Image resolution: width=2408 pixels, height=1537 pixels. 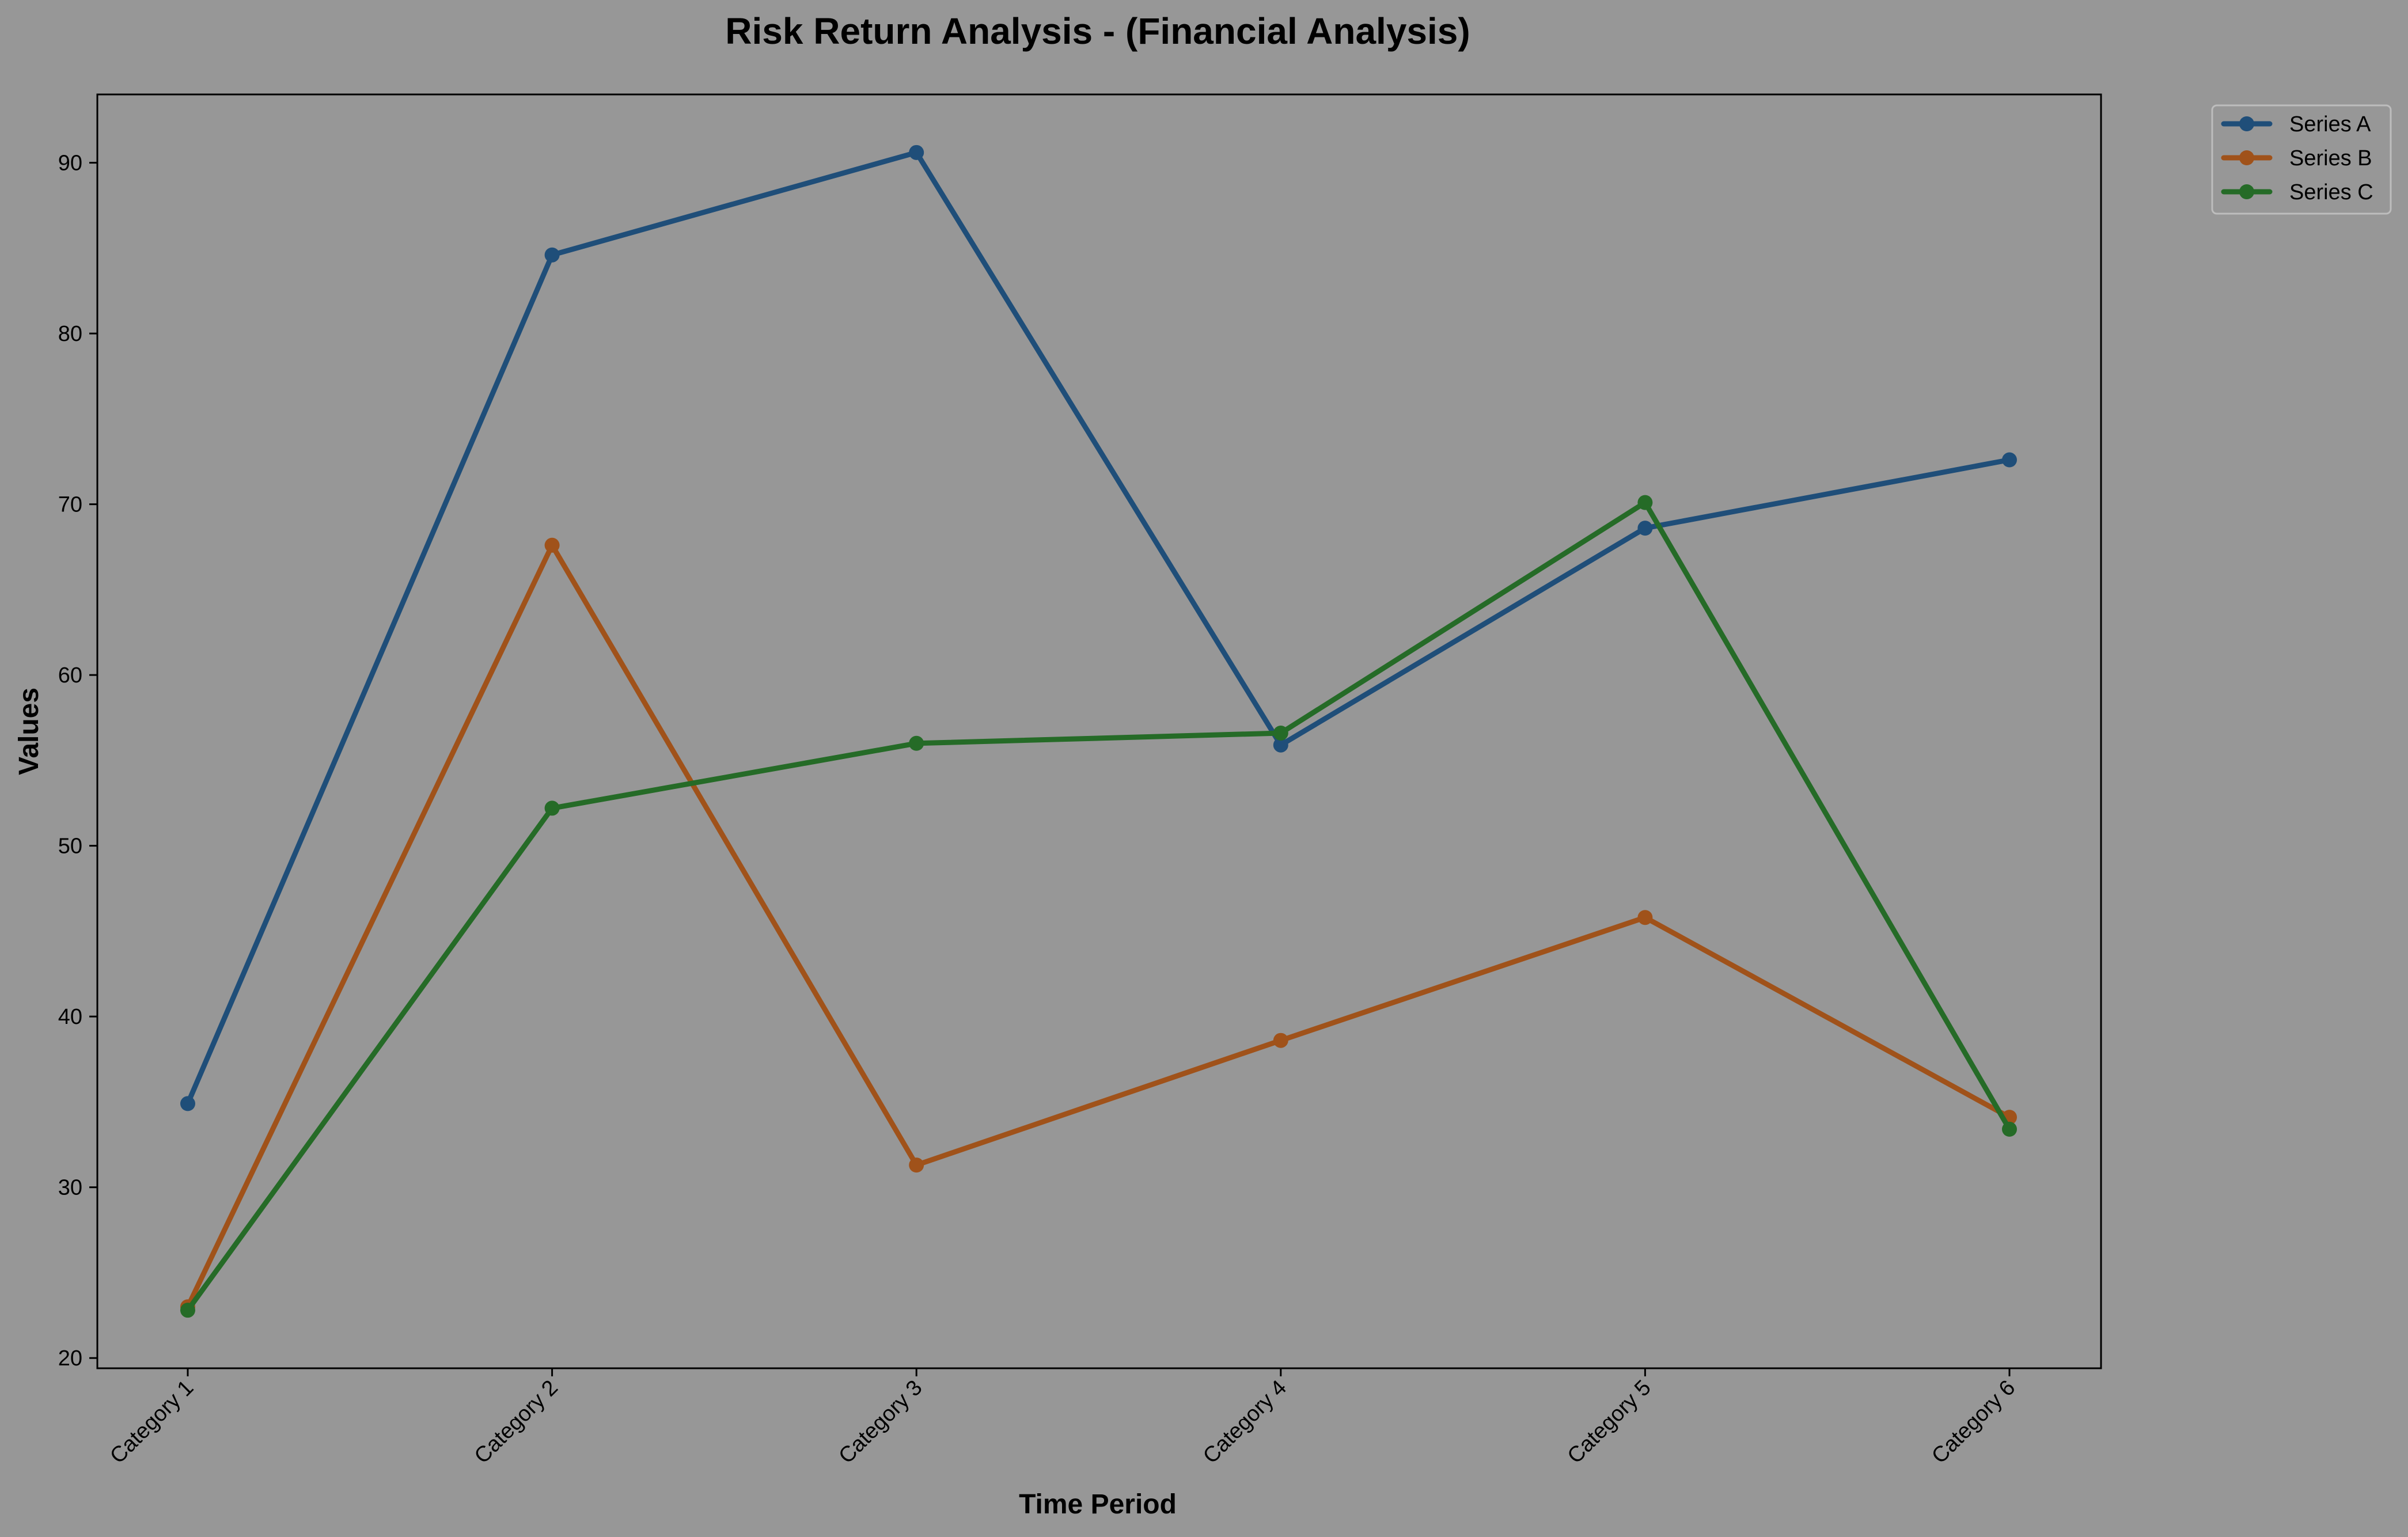 I want to click on y-tick-label: 70, so click(x=70, y=505).